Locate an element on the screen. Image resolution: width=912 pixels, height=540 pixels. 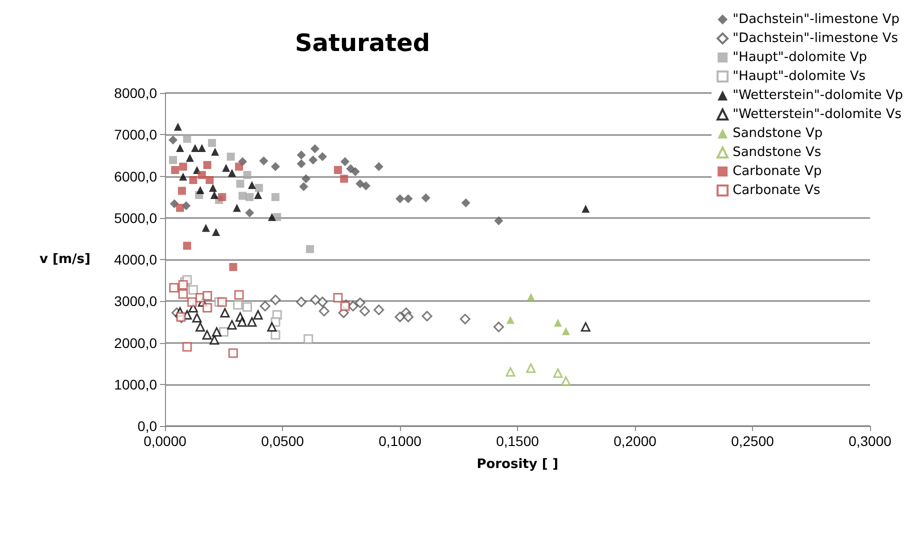
y-tick-label: 2000,0 is located at coordinates (136, 342).